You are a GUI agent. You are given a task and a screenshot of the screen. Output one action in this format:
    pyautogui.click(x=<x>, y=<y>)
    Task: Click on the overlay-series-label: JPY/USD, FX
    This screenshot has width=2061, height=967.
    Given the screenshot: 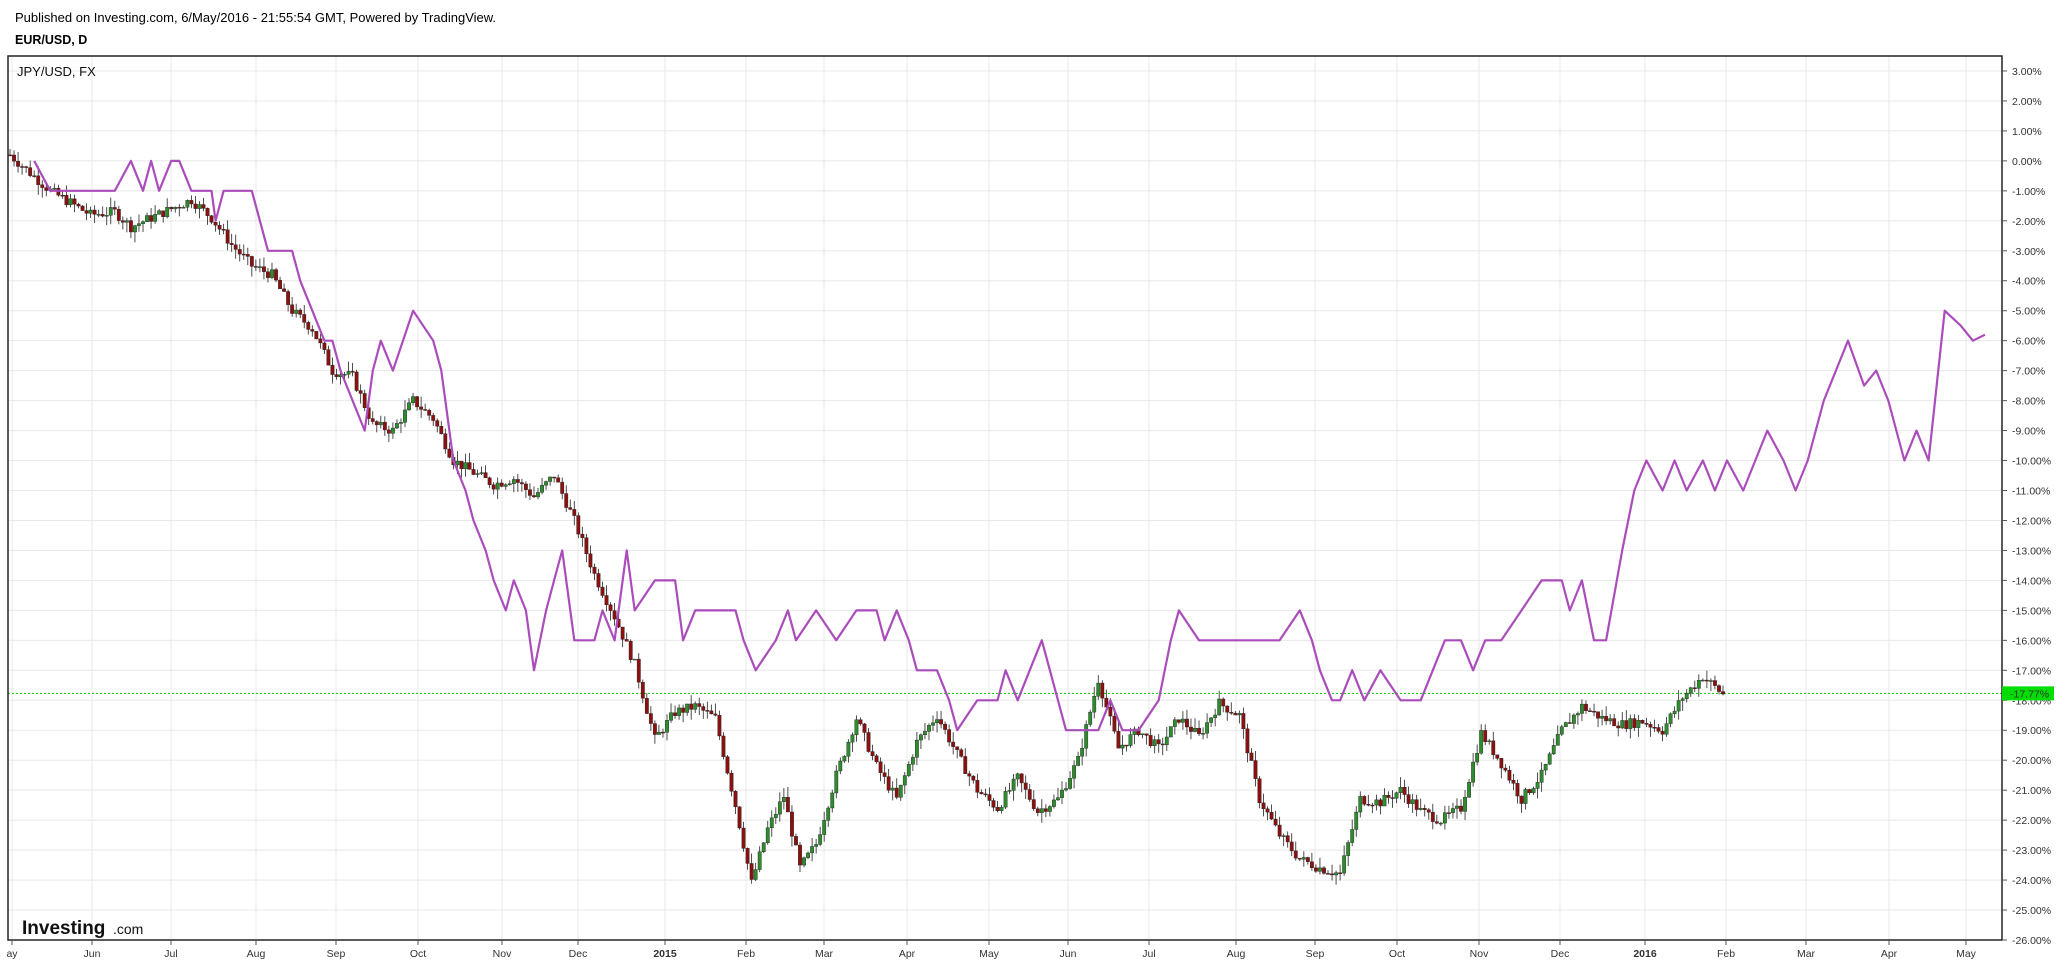 What is the action you would take?
    pyautogui.click(x=56, y=71)
    